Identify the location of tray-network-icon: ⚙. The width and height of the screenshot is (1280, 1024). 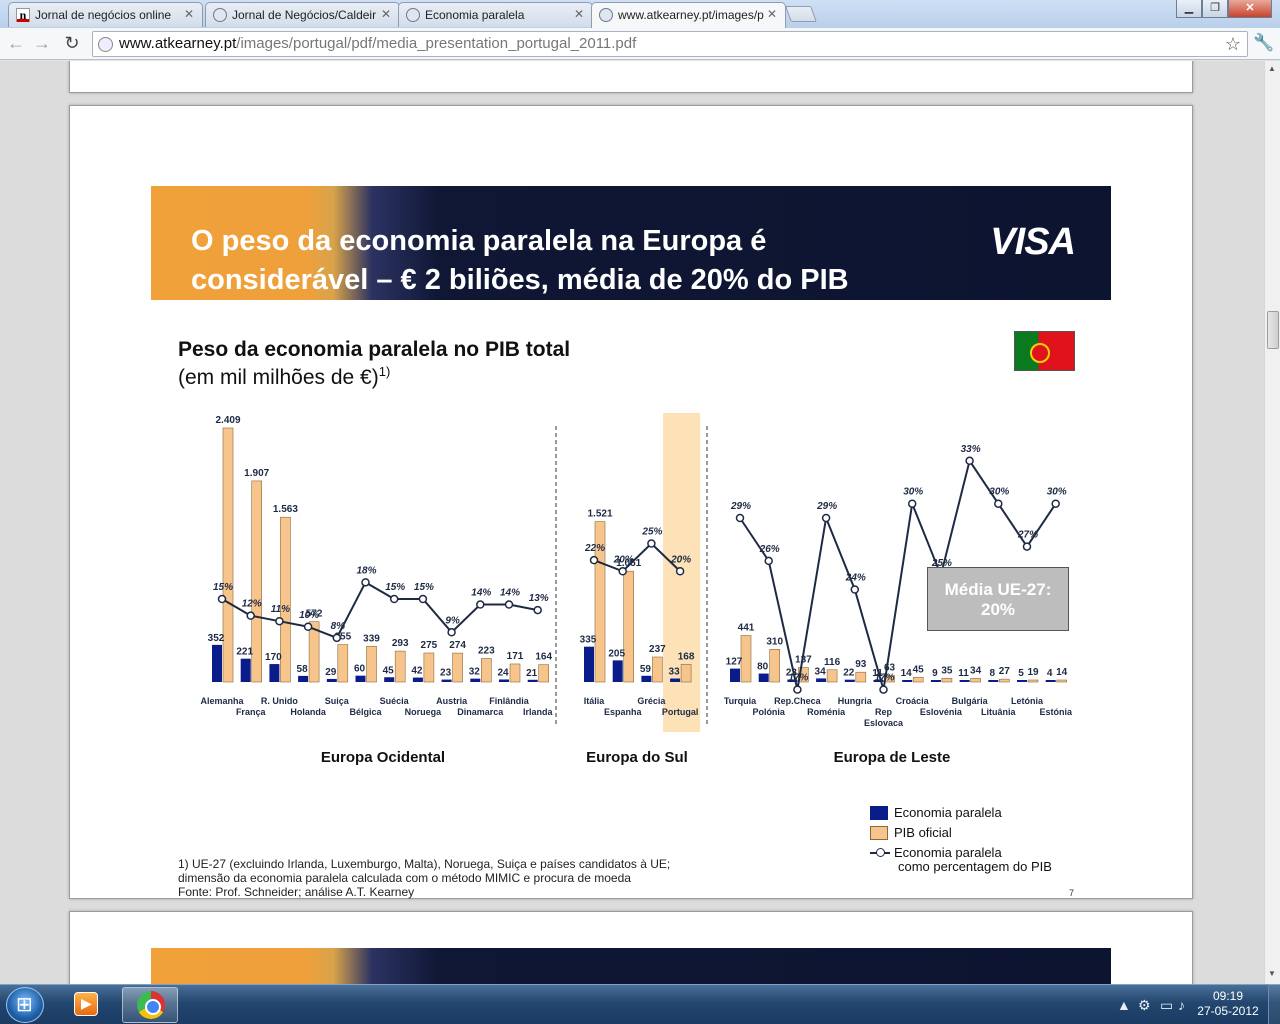
(1144, 1005).